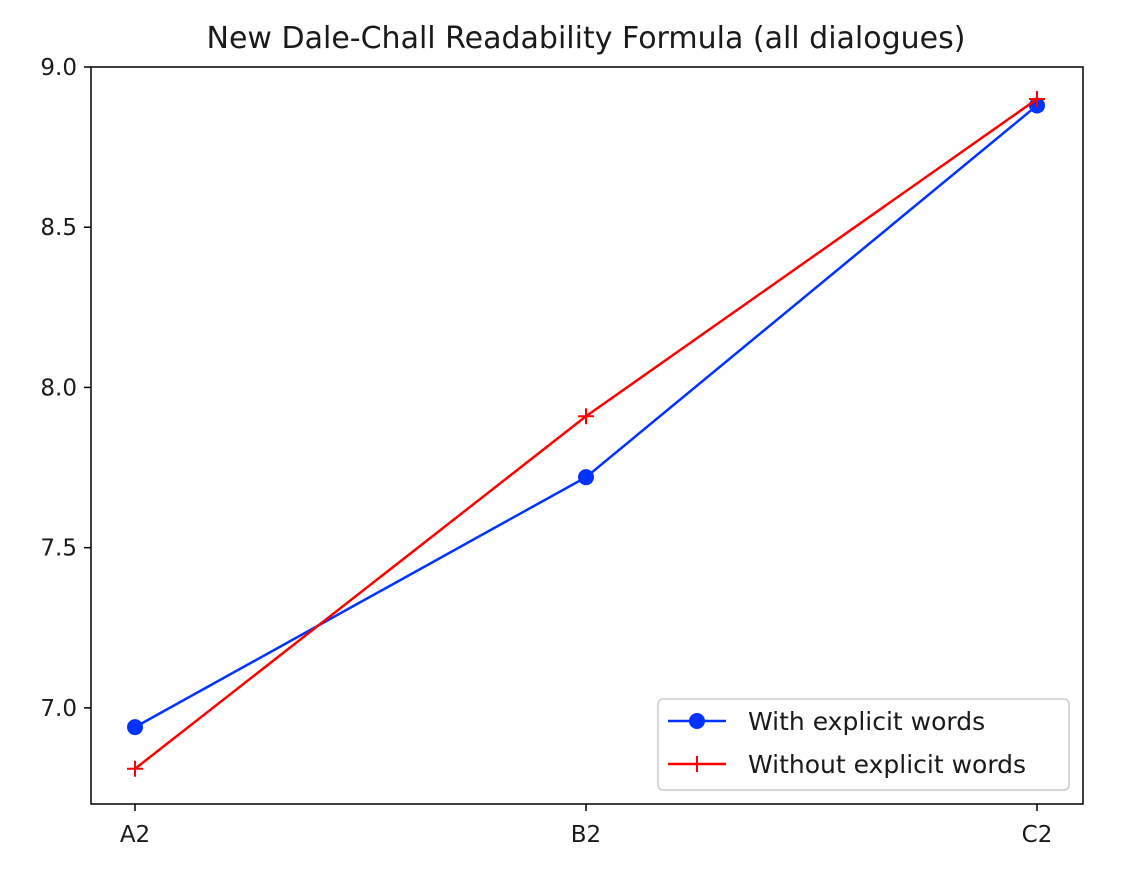 The height and width of the screenshot is (877, 1124). I want to click on legend-box, so click(863, 744).